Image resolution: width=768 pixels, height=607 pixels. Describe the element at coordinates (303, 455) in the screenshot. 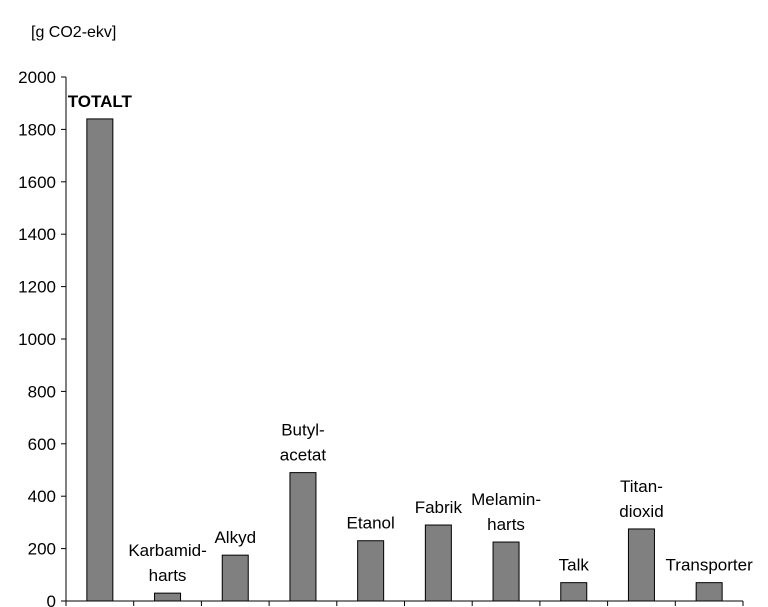

I see `category-label-line: acetat` at that location.